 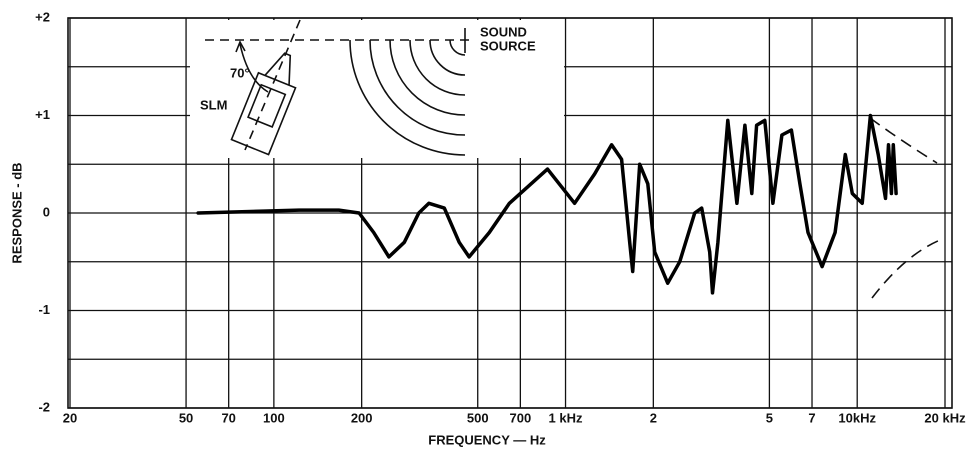 What do you see at coordinates (213, 104) in the screenshot?
I see `annotation: SLM` at bounding box center [213, 104].